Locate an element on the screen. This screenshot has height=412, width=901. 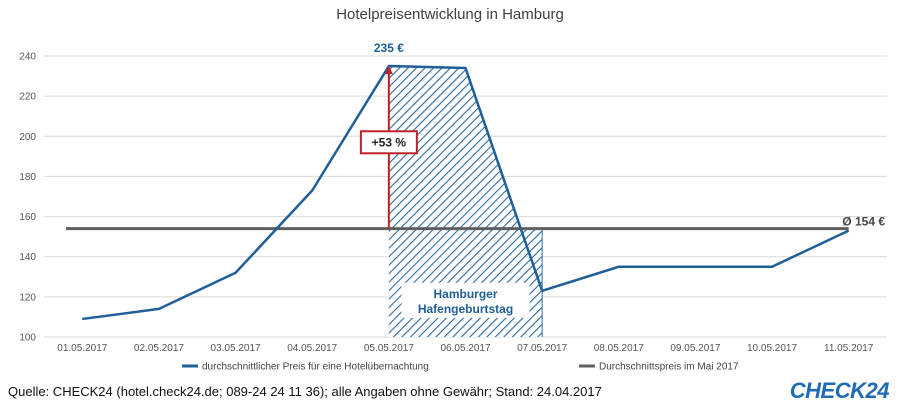
y-tick-label: 100 is located at coordinates (27, 338).